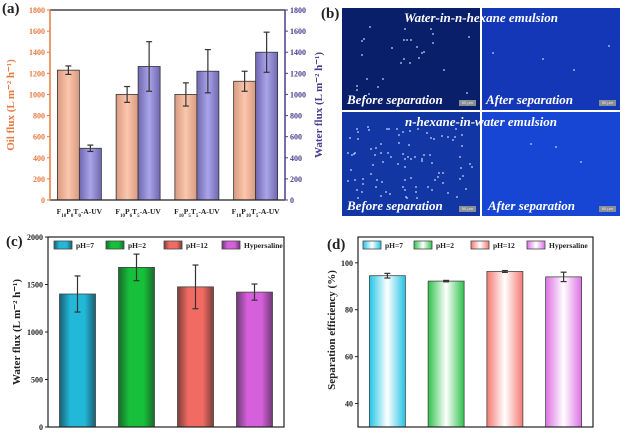 The image size is (634, 435). I want to click on panel-label-b: (b), so click(330, 14).